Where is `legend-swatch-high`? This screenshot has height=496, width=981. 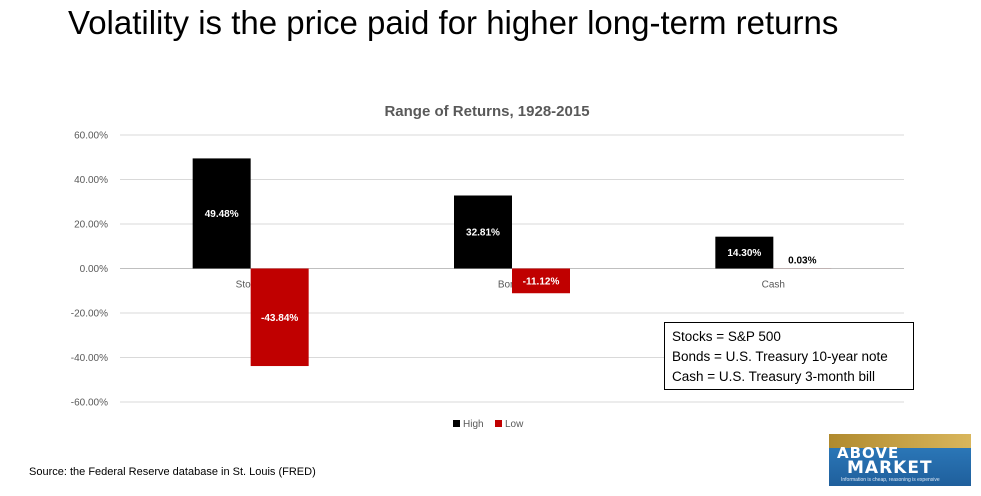 legend-swatch-high is located at coordinates (456, 423).